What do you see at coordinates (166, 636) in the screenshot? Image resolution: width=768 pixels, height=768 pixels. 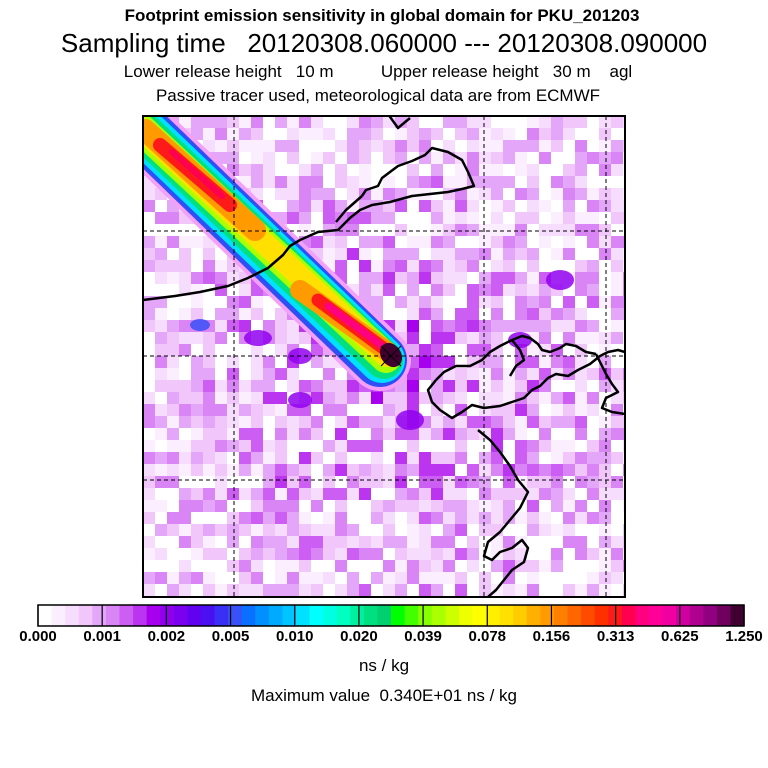 I see `colorbar-tick-label: 0.002` at bounding box center [166, 636].